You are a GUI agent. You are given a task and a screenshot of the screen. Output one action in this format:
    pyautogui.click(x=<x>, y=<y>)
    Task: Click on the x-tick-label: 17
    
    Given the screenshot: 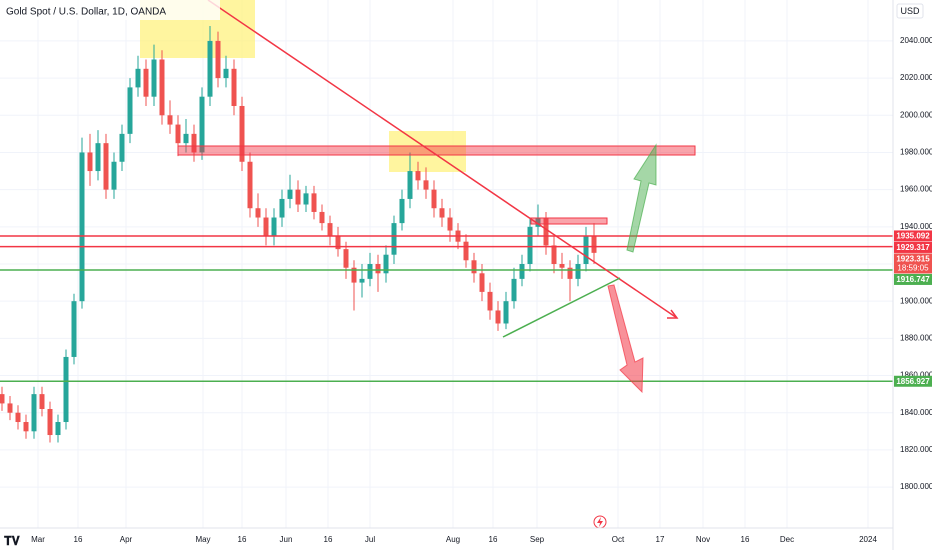 What is the action you would take?
    pyautogui.click(x=660, y=539)
    